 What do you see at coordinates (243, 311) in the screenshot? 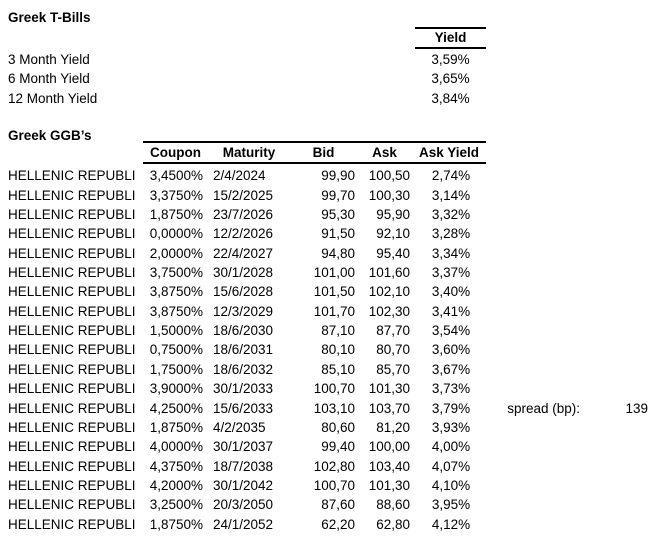
I see `bond-maturity: 12/3/2029` at bounding box center [243, 311].